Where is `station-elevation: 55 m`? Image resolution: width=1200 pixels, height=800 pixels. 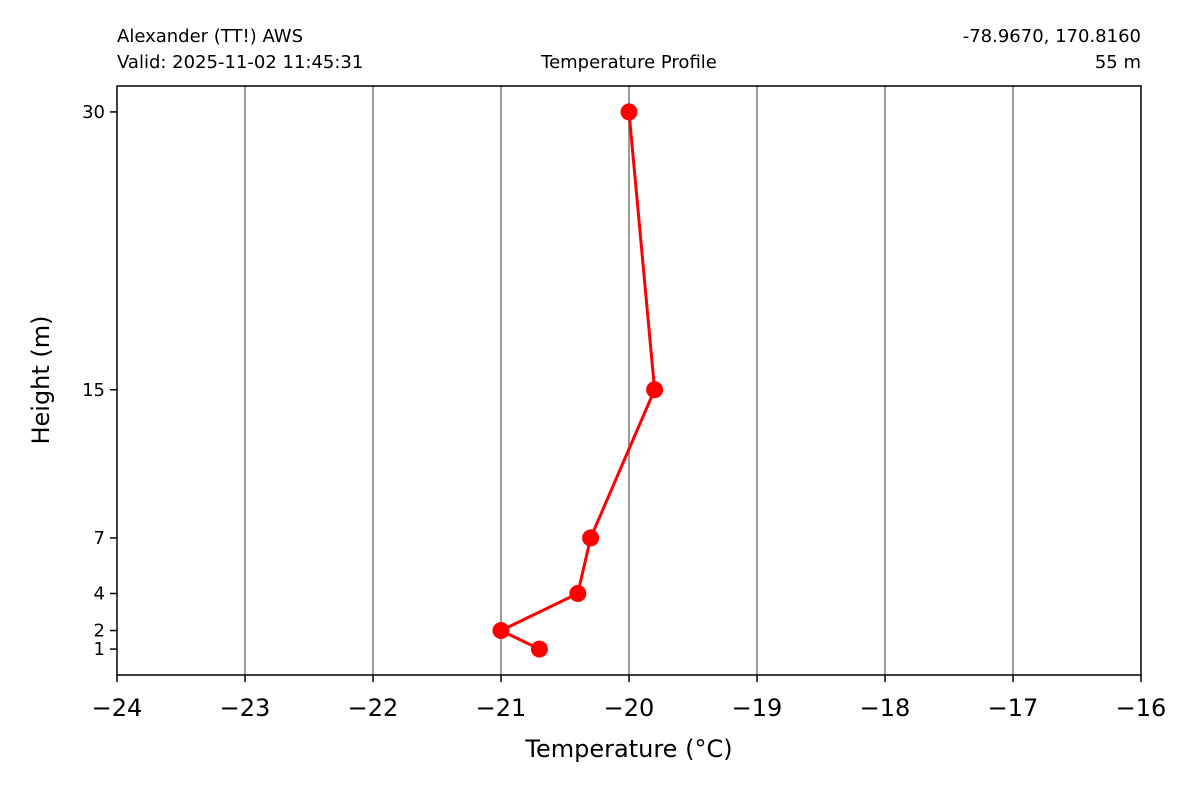
station-elevation: 55 m is located at coordinates (1118, 62).